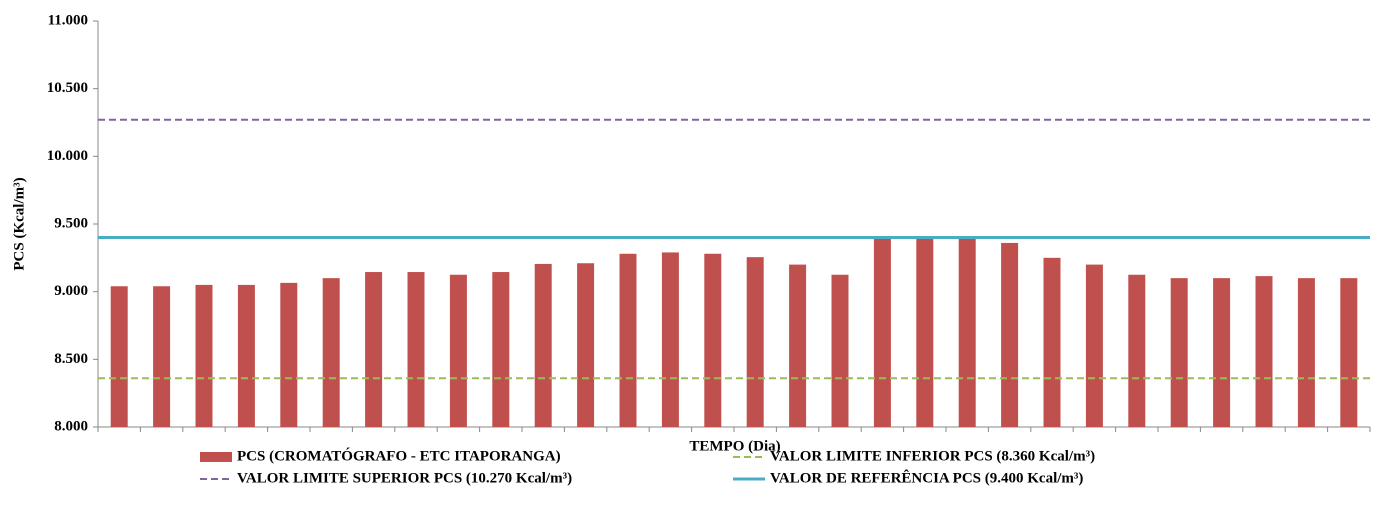  Describe the element at coordinates (67, 156) in the screenshot. I see `y-tick-label: 10.000` at that location.